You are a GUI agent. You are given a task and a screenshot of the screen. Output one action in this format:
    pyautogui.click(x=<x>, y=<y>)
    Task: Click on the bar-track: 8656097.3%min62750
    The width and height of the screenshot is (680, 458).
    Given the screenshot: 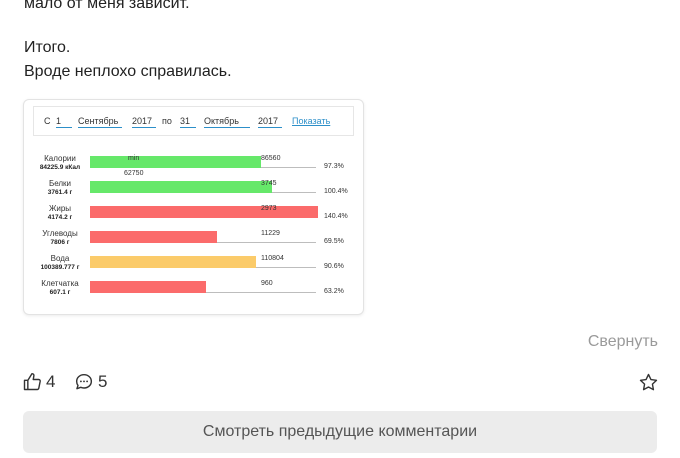 What is the action you would take?
    pyautogui.click(x=204, y=162)
    